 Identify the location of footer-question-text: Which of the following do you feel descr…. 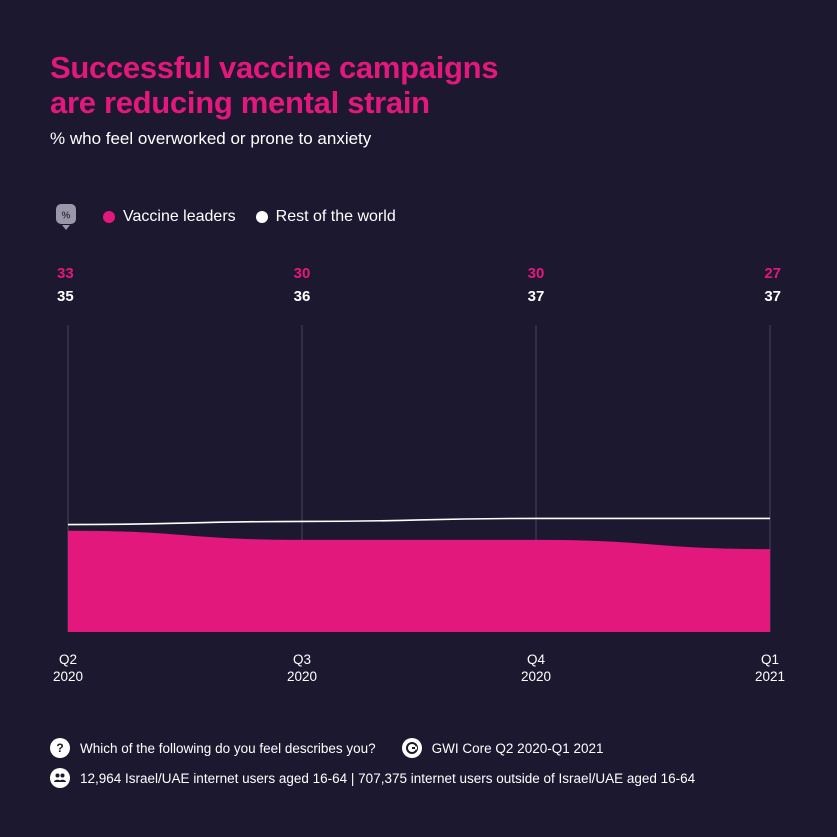
(228, 748).